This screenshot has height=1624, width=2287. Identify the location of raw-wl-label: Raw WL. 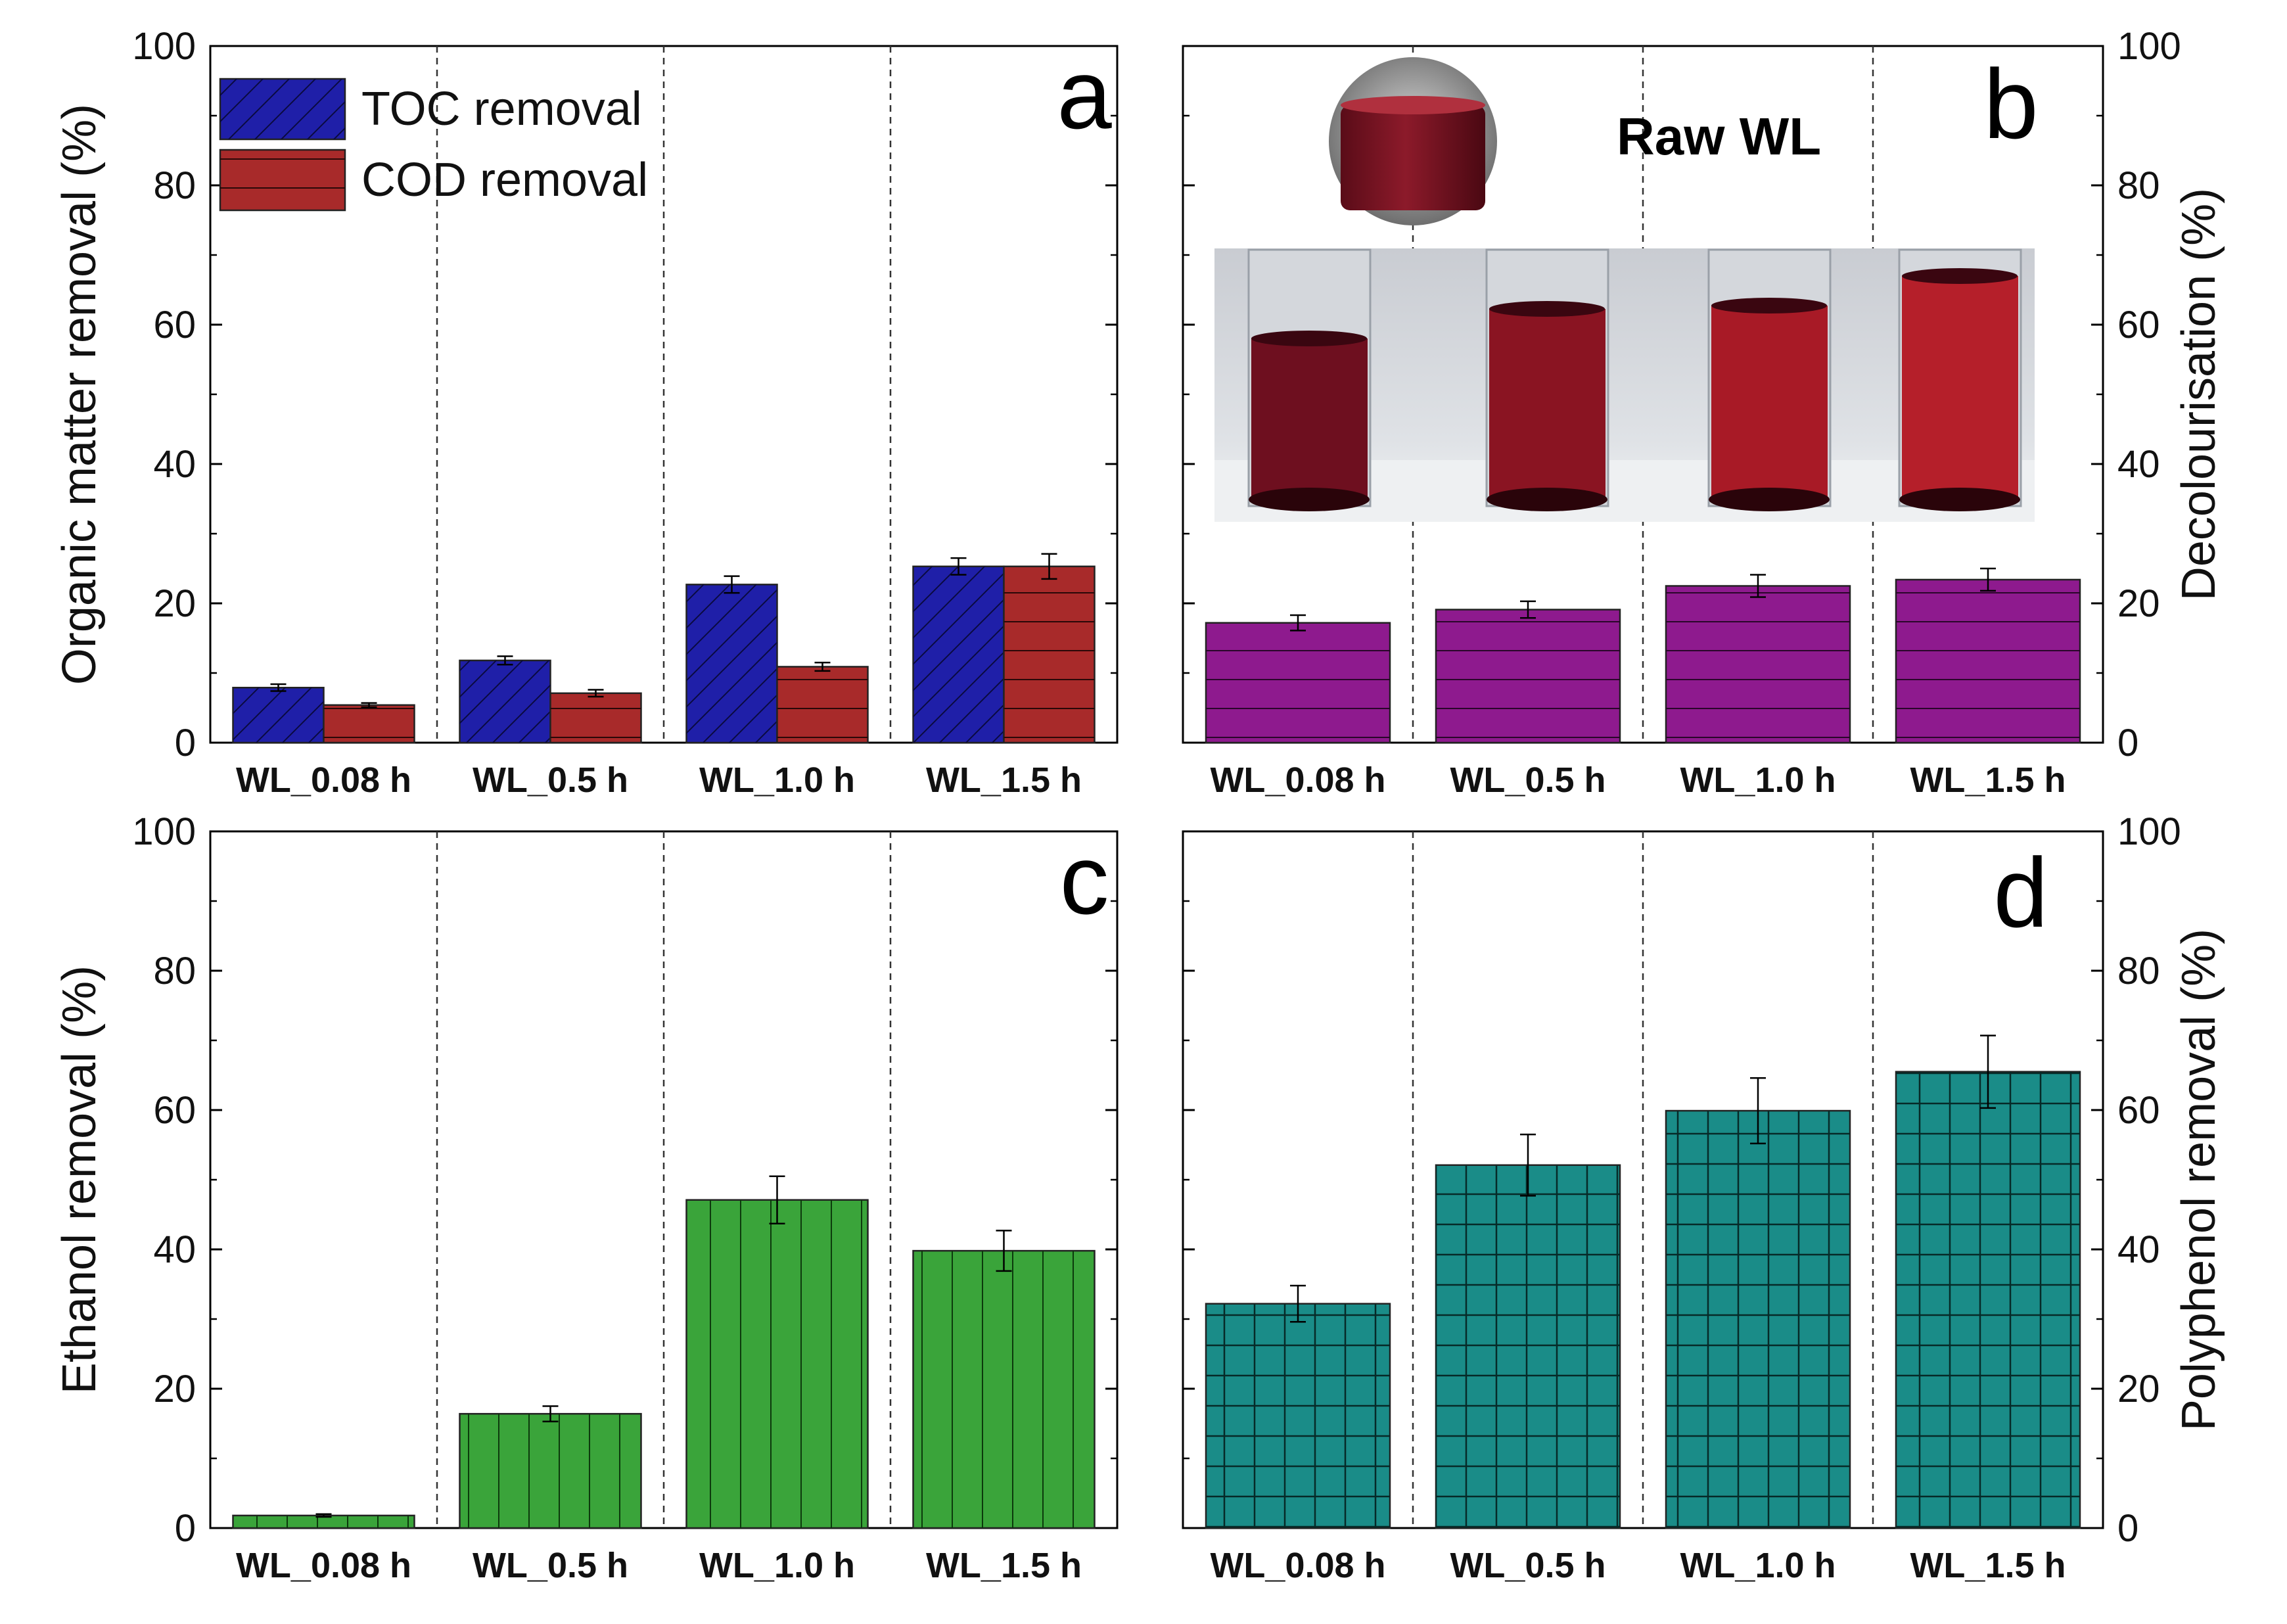
(1719, 136).